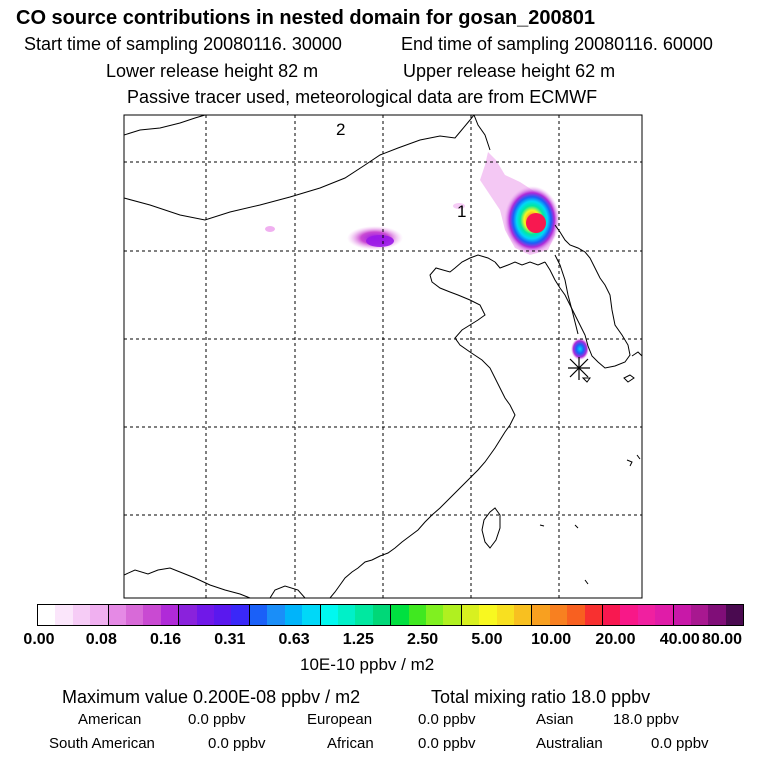  Describe the element at coordinates (615, 639) in the screenshot. I see `colorbar-tick-label: 20.00` at that location.